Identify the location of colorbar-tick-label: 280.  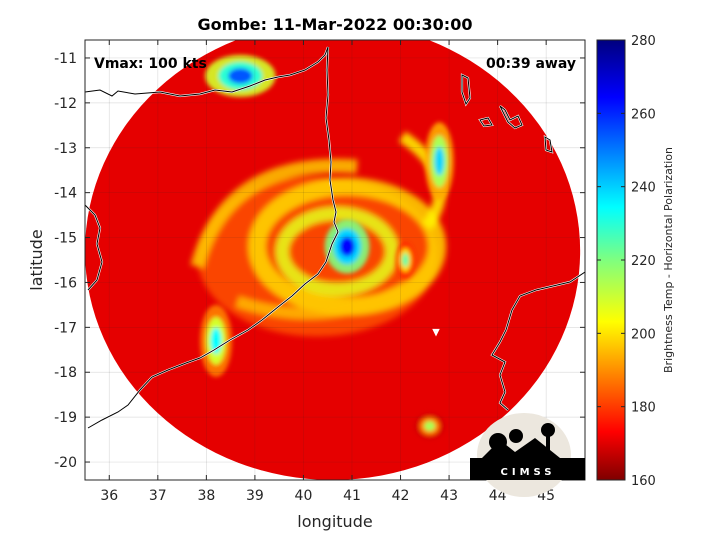
(643, 41).